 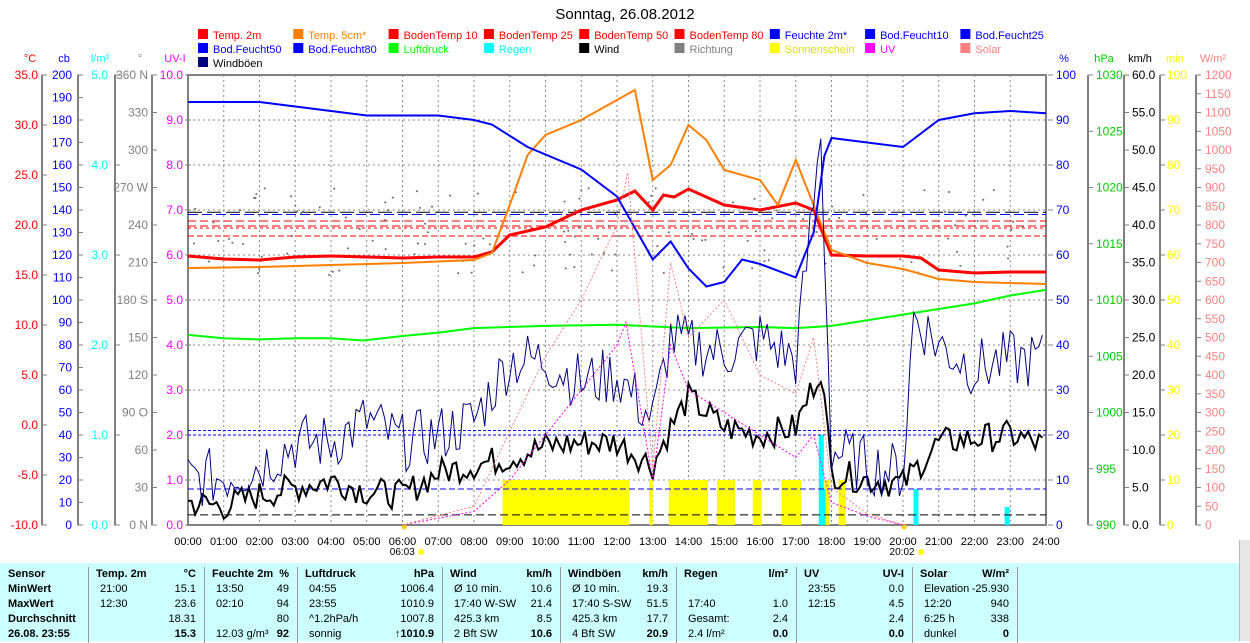 What do you see at coordinates (655, 574) in the screenshot?
I see `column-unit: km/h` at bounding box center [655, 574].